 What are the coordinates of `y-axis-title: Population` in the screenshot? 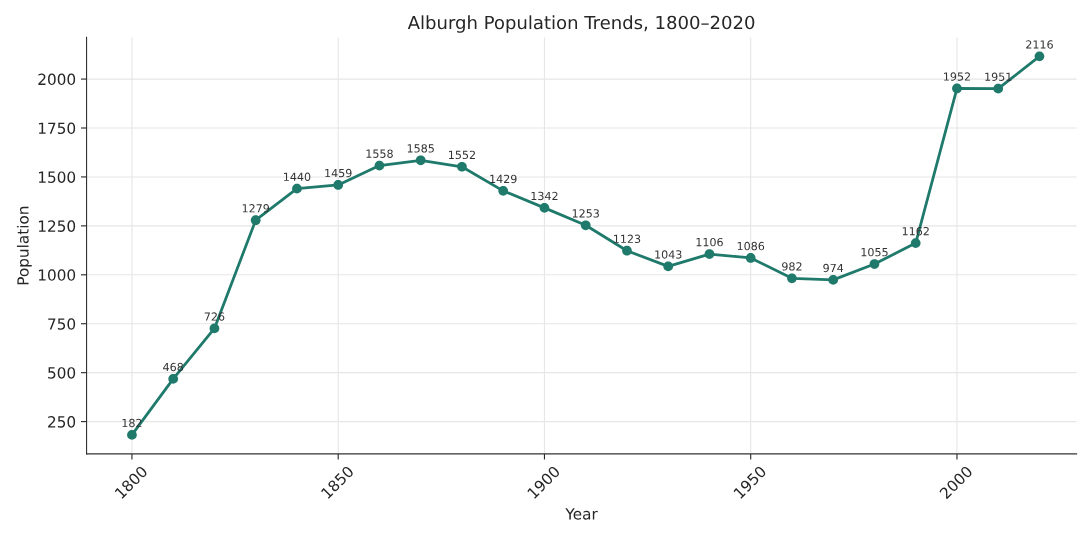 It's located at (24, 245).